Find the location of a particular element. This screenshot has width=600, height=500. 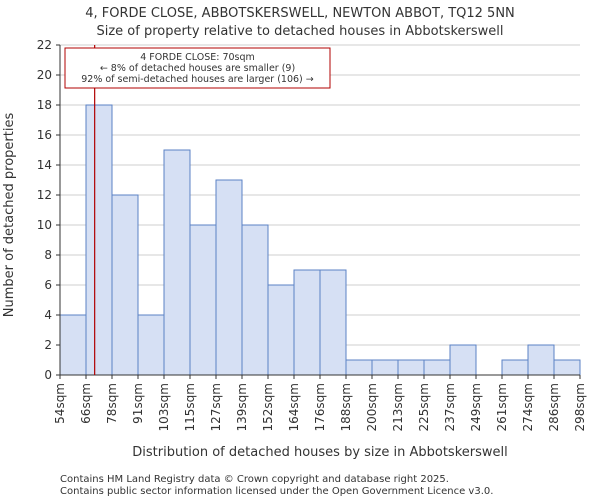

y-tick-label: 12 is located at coordinates (44, 195).